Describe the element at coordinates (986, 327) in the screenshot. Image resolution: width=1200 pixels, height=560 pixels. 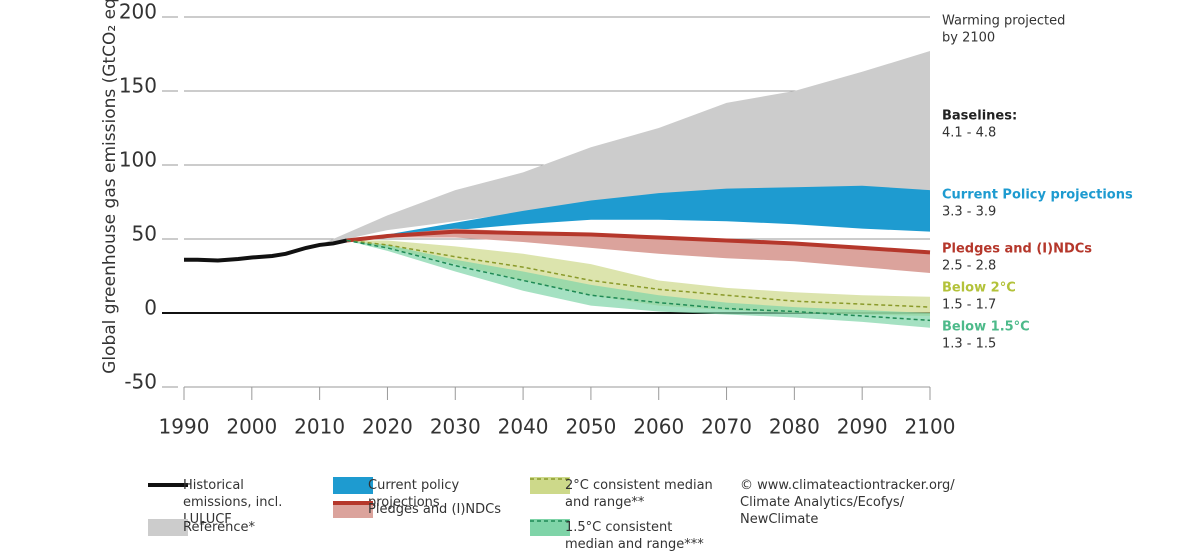
I see `annotation-title: Below 1.5°C` at that location.